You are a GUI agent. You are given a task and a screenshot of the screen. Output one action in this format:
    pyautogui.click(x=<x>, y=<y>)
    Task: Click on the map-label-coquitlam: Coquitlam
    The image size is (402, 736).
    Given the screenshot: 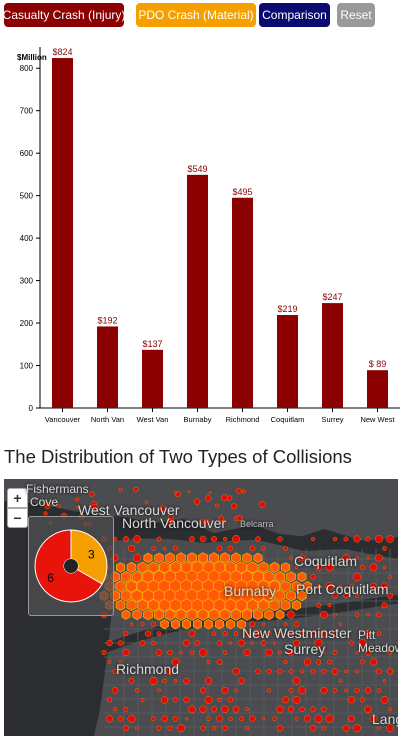 What is the action you would take?
    pyautogui.click(x=326, y=561)
    